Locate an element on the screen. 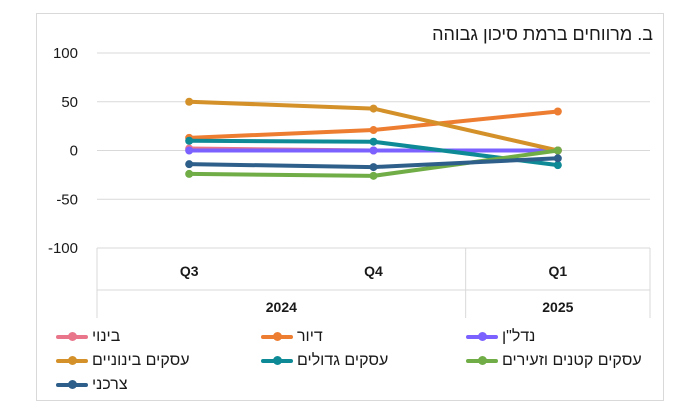  y-tick-label: 50 is located at coordinates (69, 102).